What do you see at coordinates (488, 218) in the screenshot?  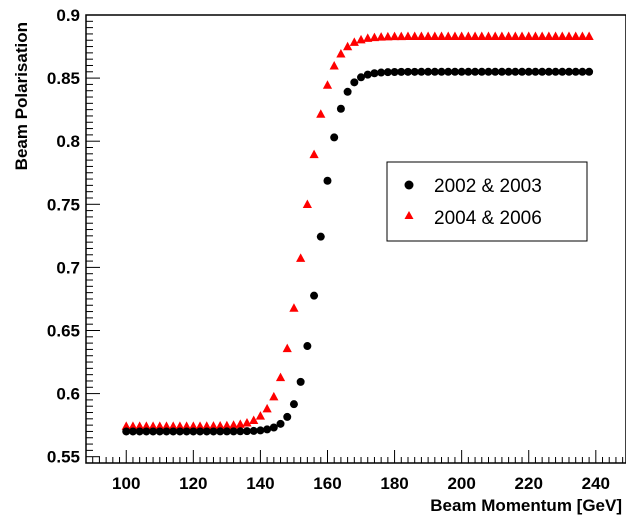 I see `legend-label-2004-2006: 2004 & 2006` at bounding box center [488, 218].